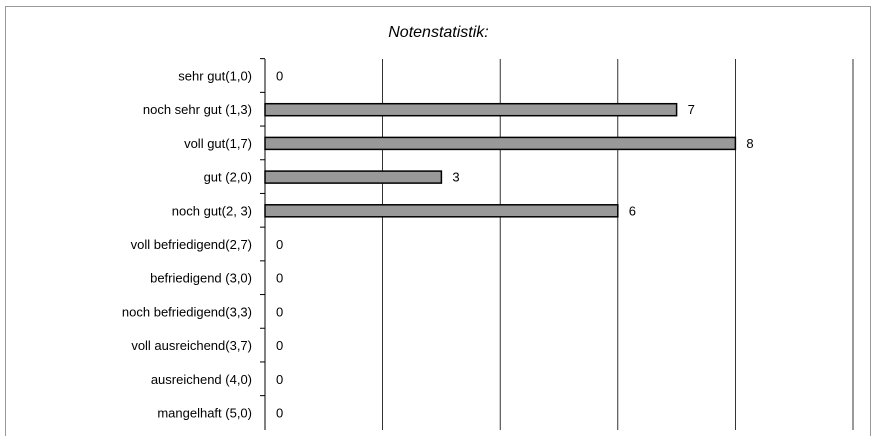 The height and width of the screenshot is (436, 877). Describe the element at coordinates (691, 109) in the screenshot. I see `value-label-1: 7` at that location.